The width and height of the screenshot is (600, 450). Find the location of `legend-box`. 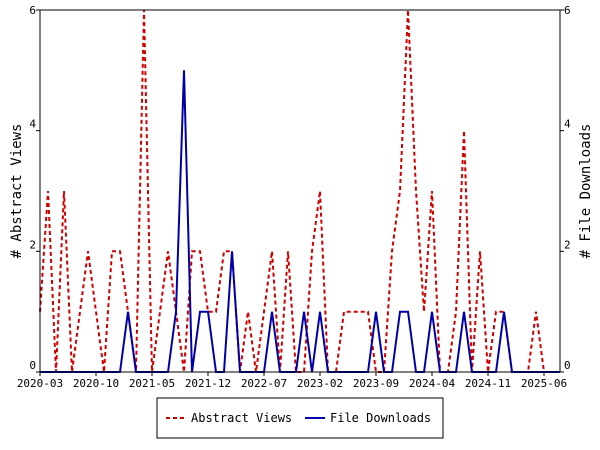

legend-box is located at coordinates (300, 418).